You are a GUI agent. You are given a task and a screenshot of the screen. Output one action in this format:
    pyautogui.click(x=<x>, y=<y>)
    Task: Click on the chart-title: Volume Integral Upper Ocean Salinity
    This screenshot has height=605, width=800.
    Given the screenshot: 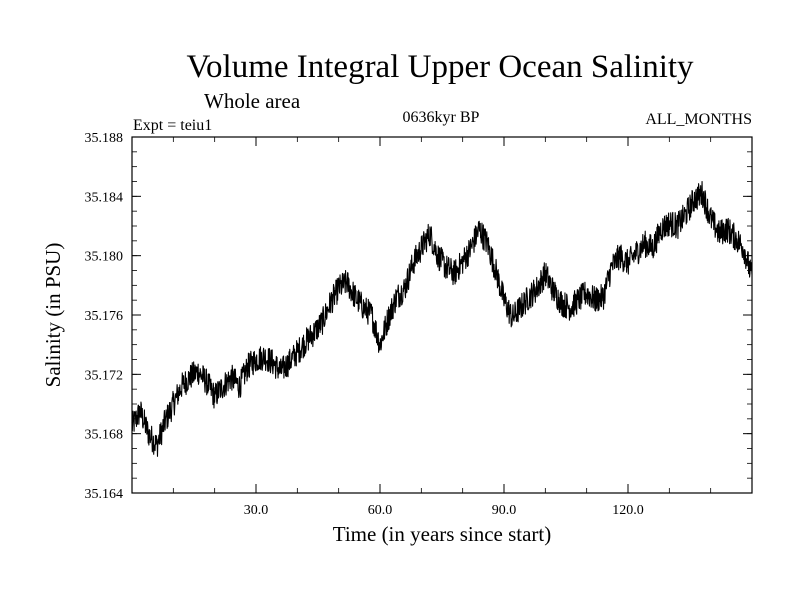 What is the action you would take?
    pyautogui.click(x=440, y=67)
    